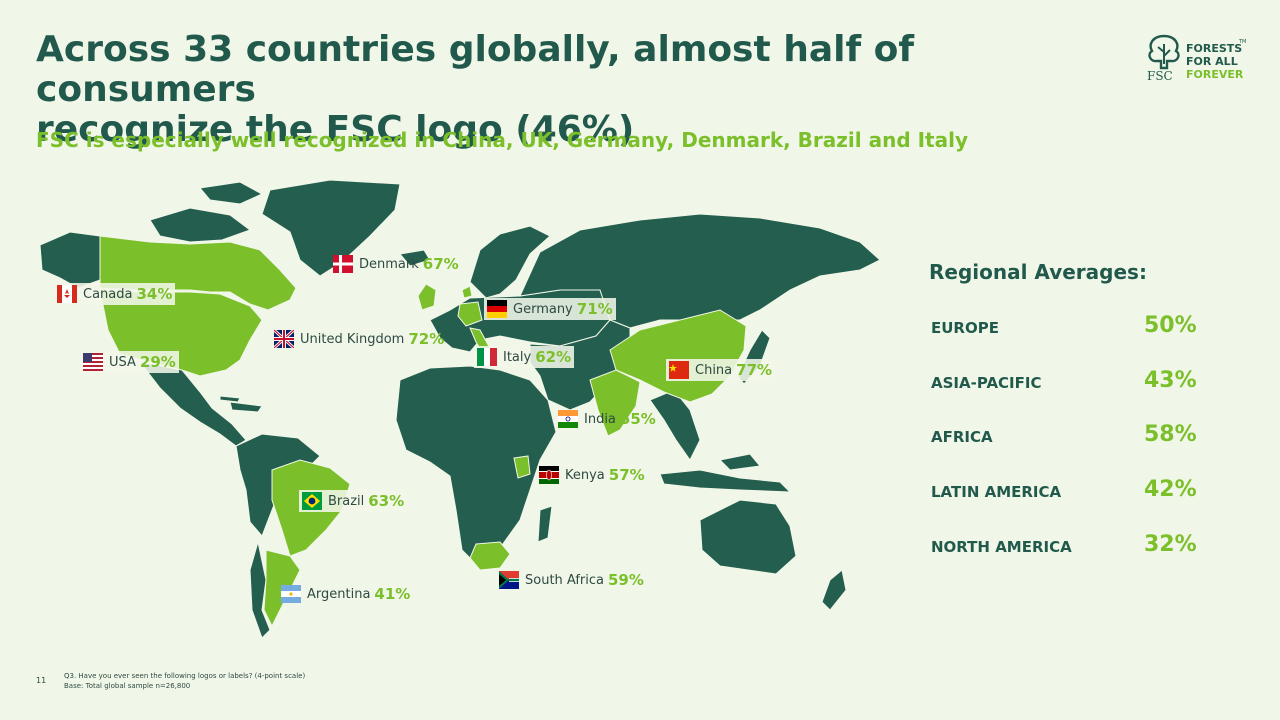  Describe the element at coordinates (352, 339) in the screenshot. I see `country-name: United Kingdom` at that location.